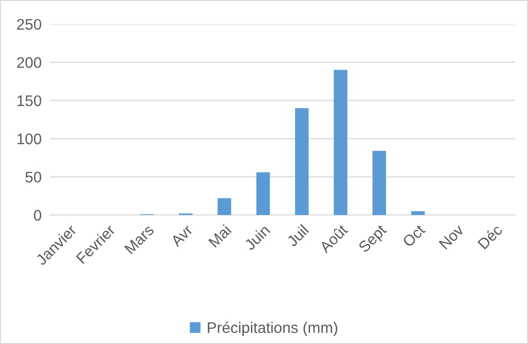 The width and height of the screenshot is (528, 344). Describe the element at coordinates (38, 215) in the screenshot. I see `y-tick-label: 0` at that location.